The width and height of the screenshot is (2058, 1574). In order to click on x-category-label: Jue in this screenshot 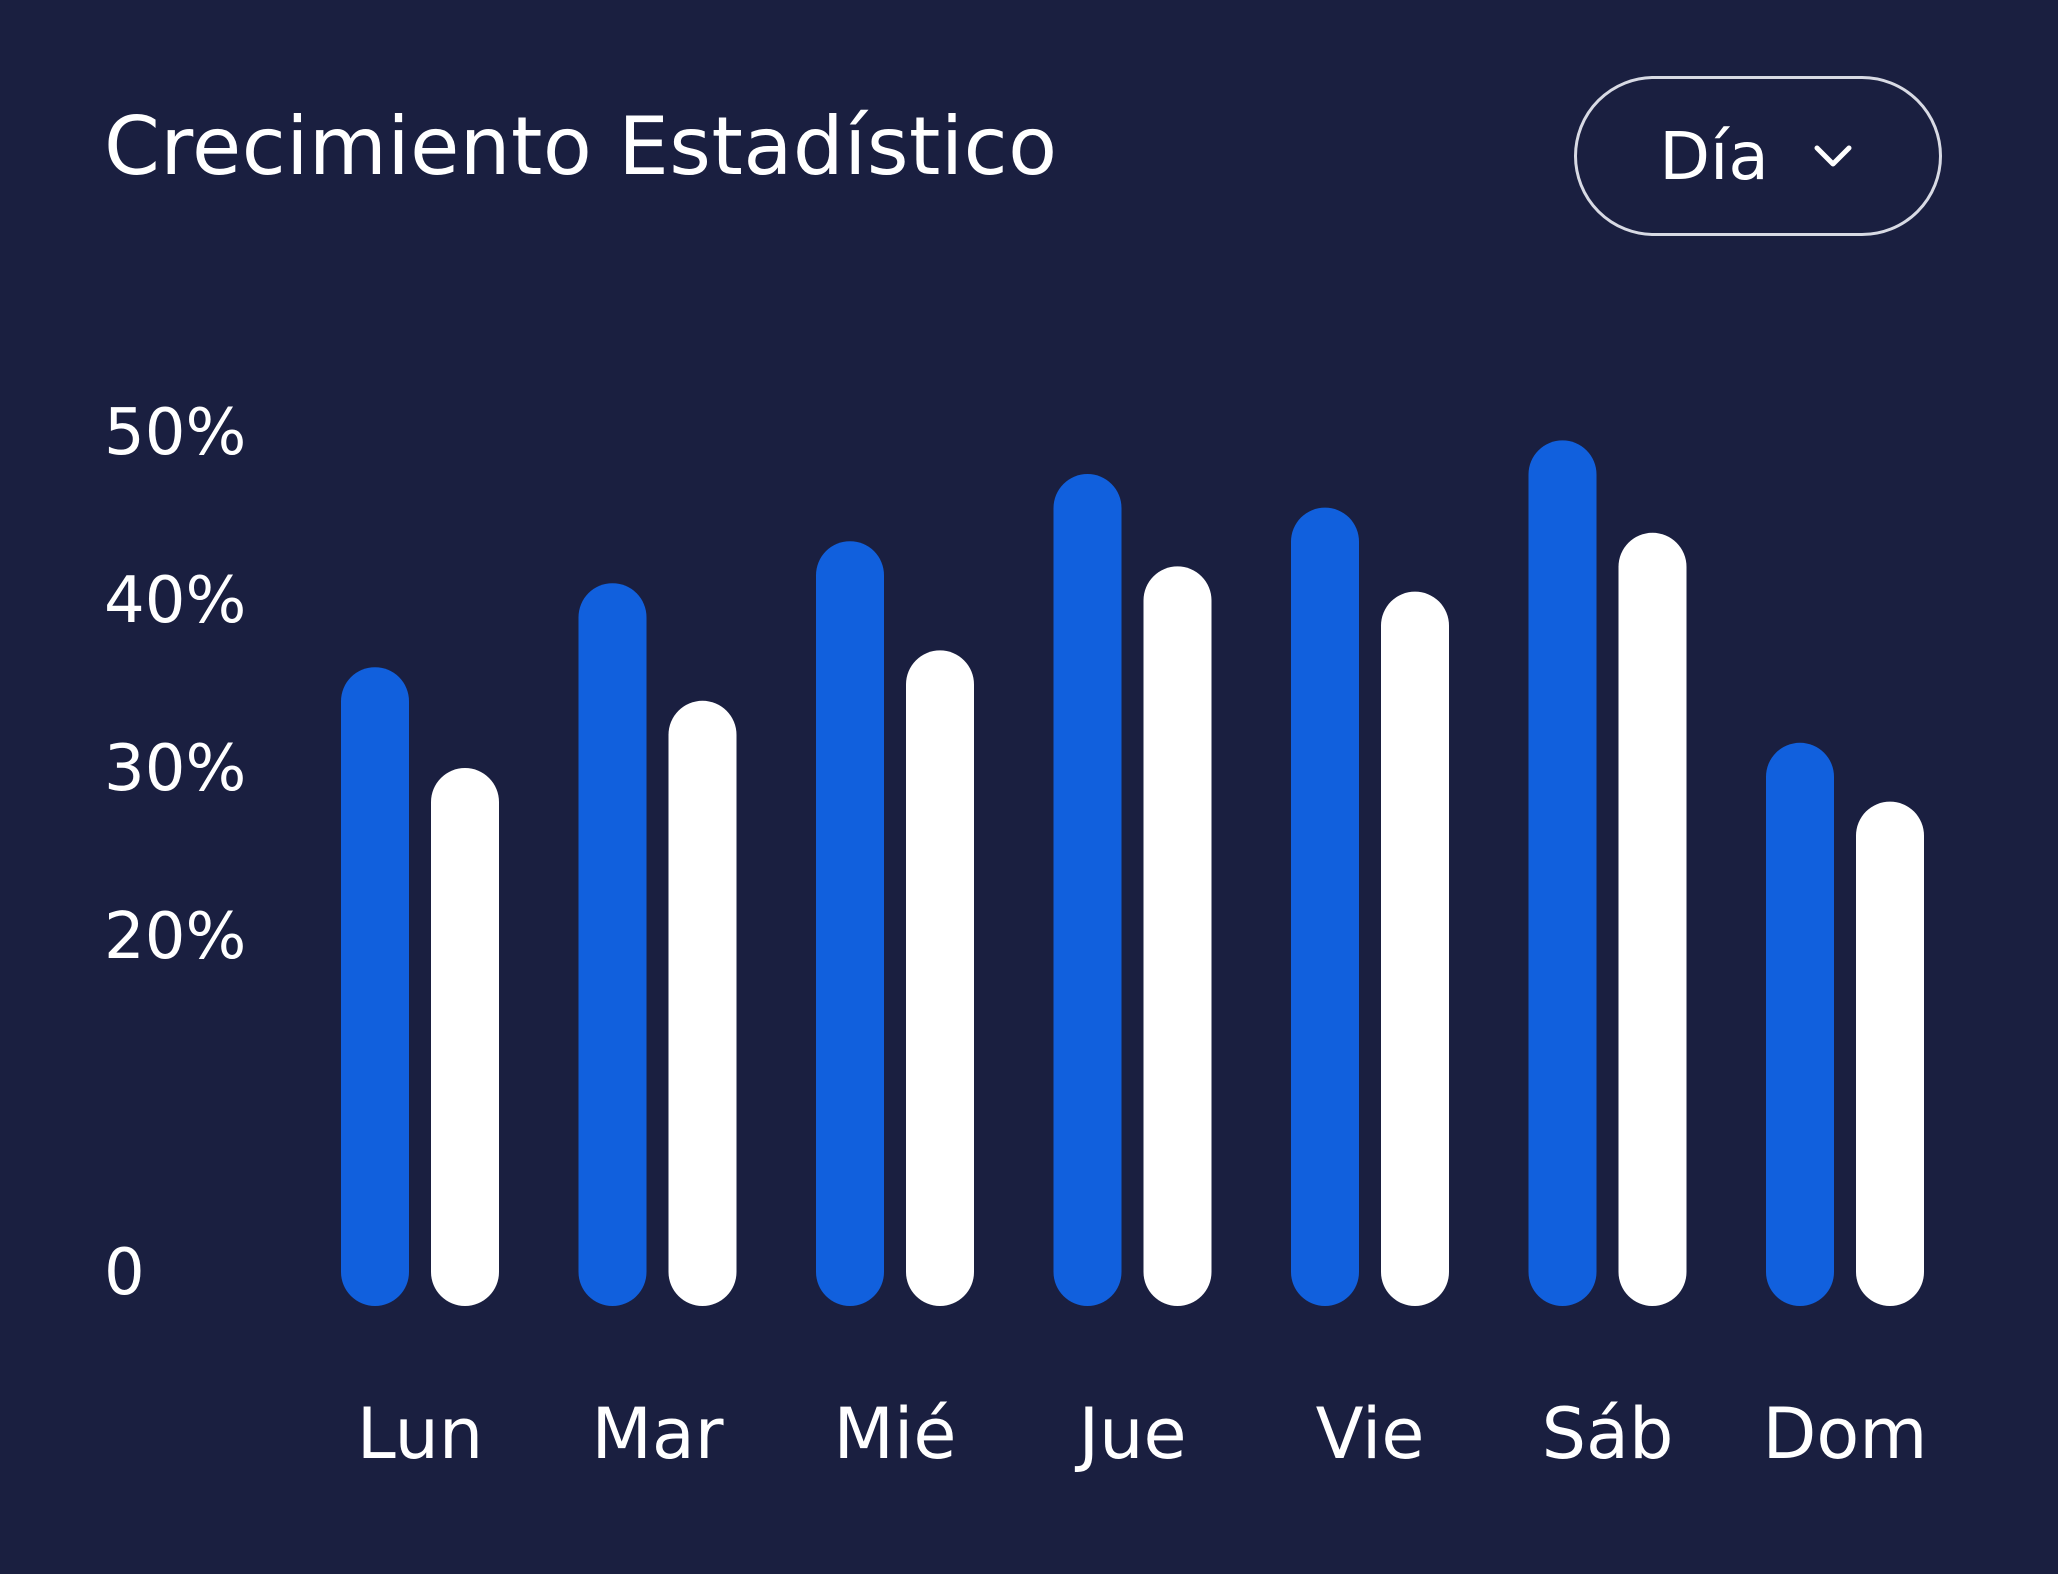, I will do `click(1130, 1434)`.